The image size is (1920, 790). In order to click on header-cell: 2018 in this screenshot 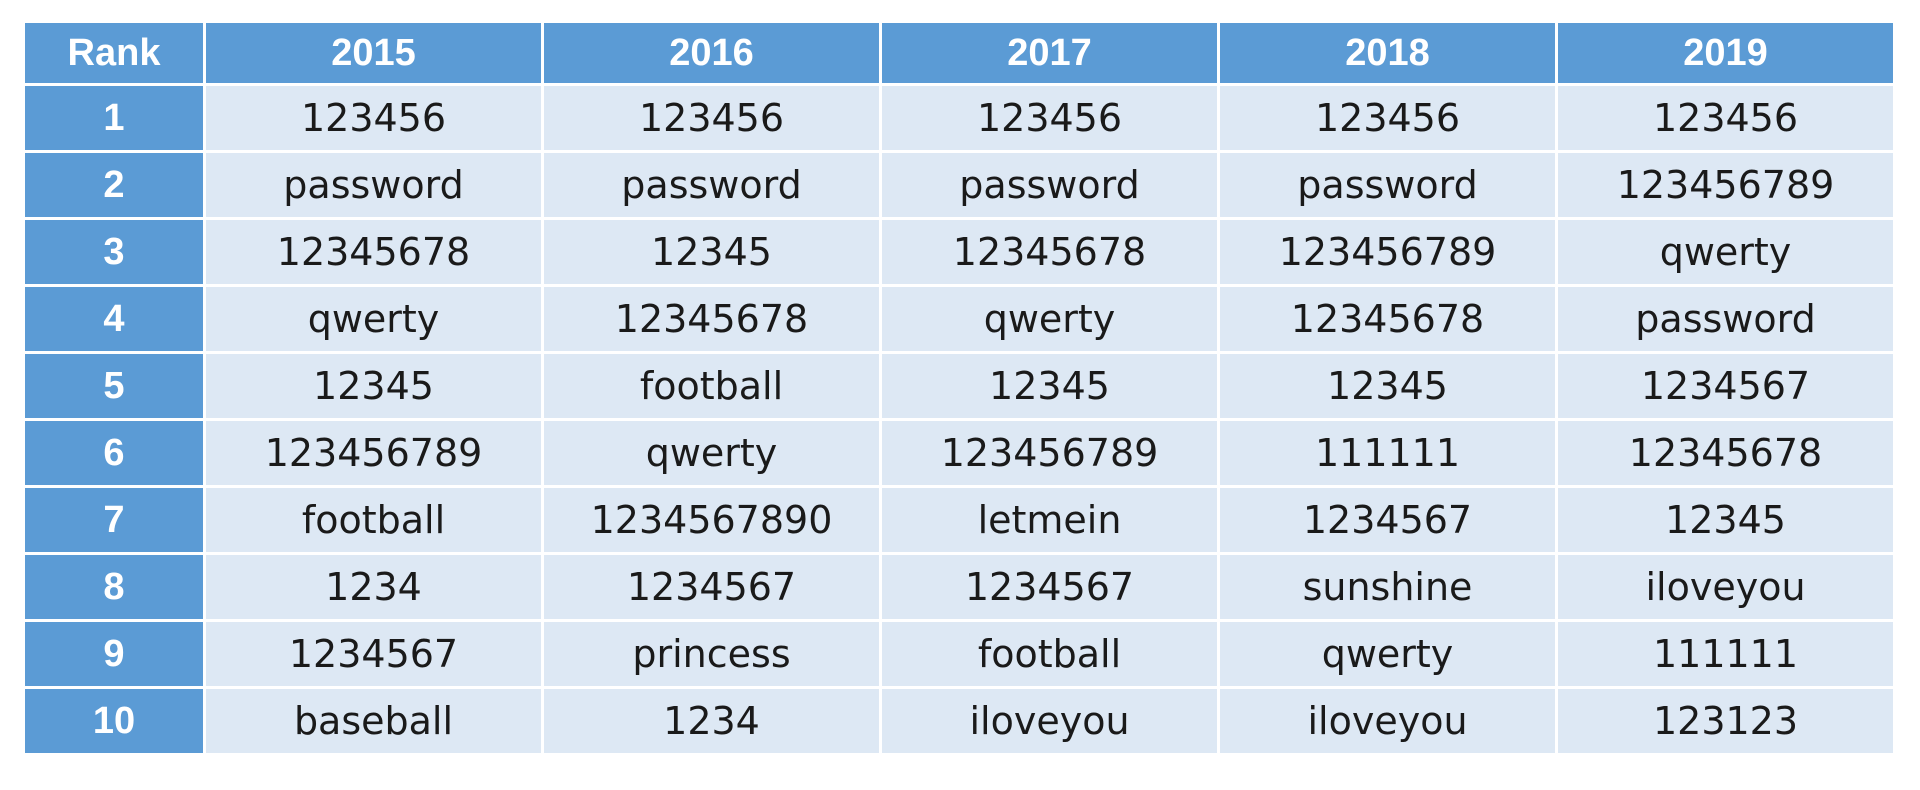, I will do `click(1387, 53)`.